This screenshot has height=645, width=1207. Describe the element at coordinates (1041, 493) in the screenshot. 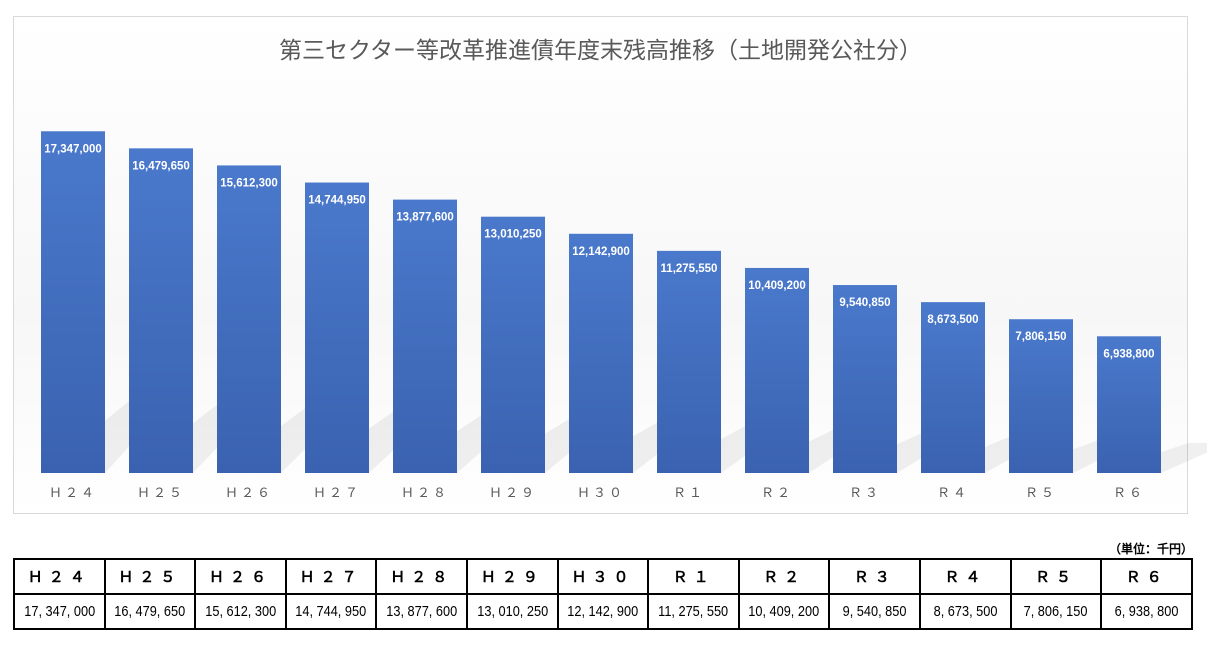

I see `x-tick-label: Ｒ５` at that location.